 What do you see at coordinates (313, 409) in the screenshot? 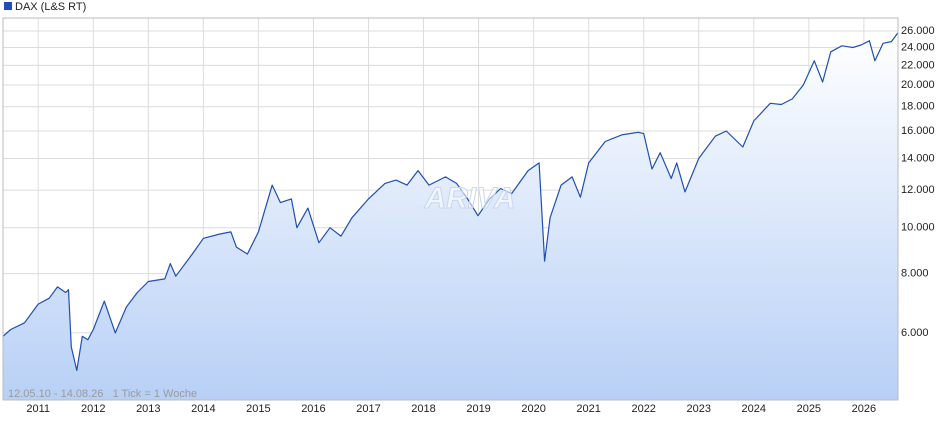
I see `x-tick-label: 2016` at bounding box center [313, 409].